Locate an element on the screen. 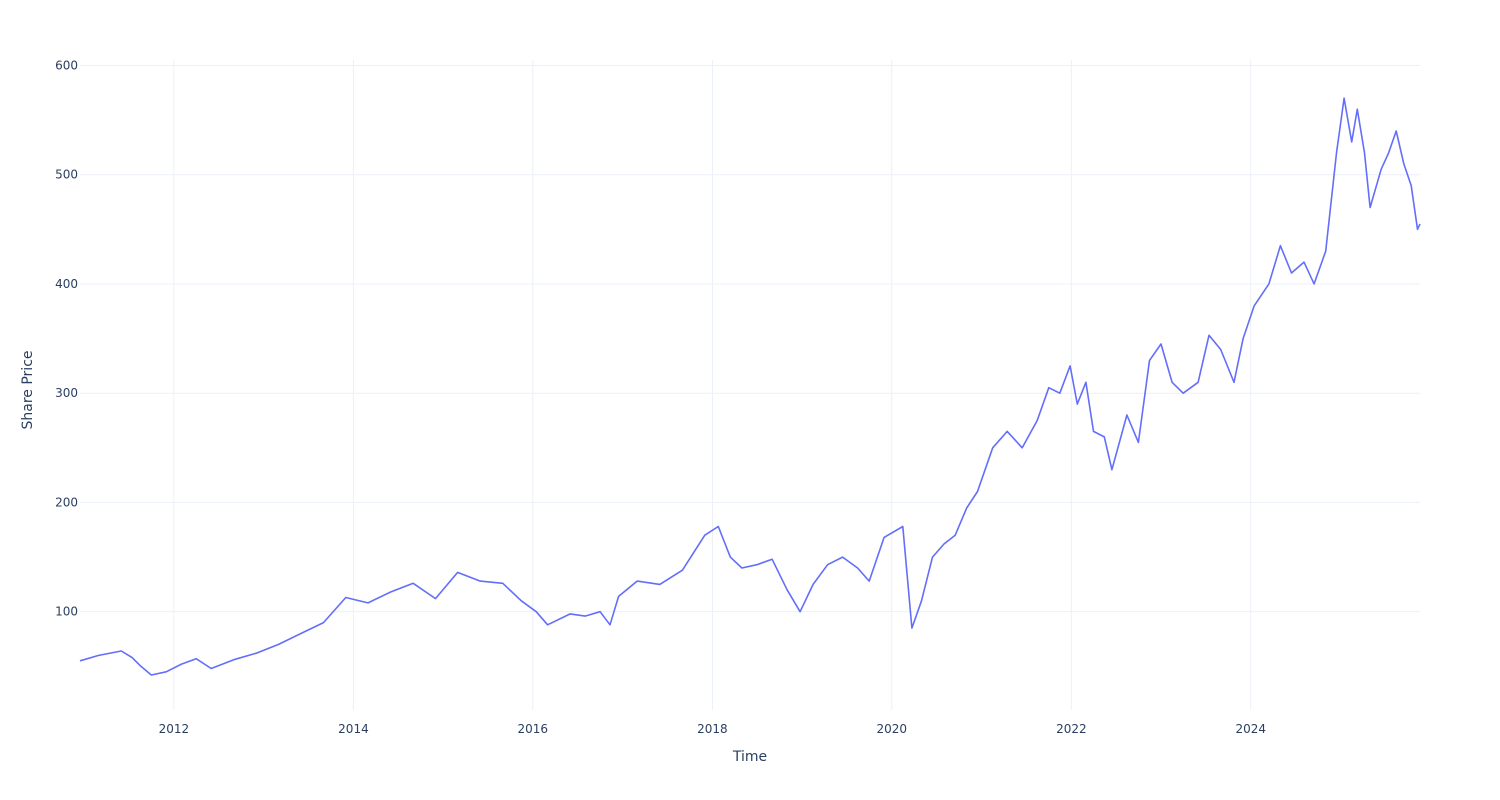 Image resolution: width=1500 pixels, height=800 pixels. x-tick-label: 2018 is located at coordinates (712, 729).